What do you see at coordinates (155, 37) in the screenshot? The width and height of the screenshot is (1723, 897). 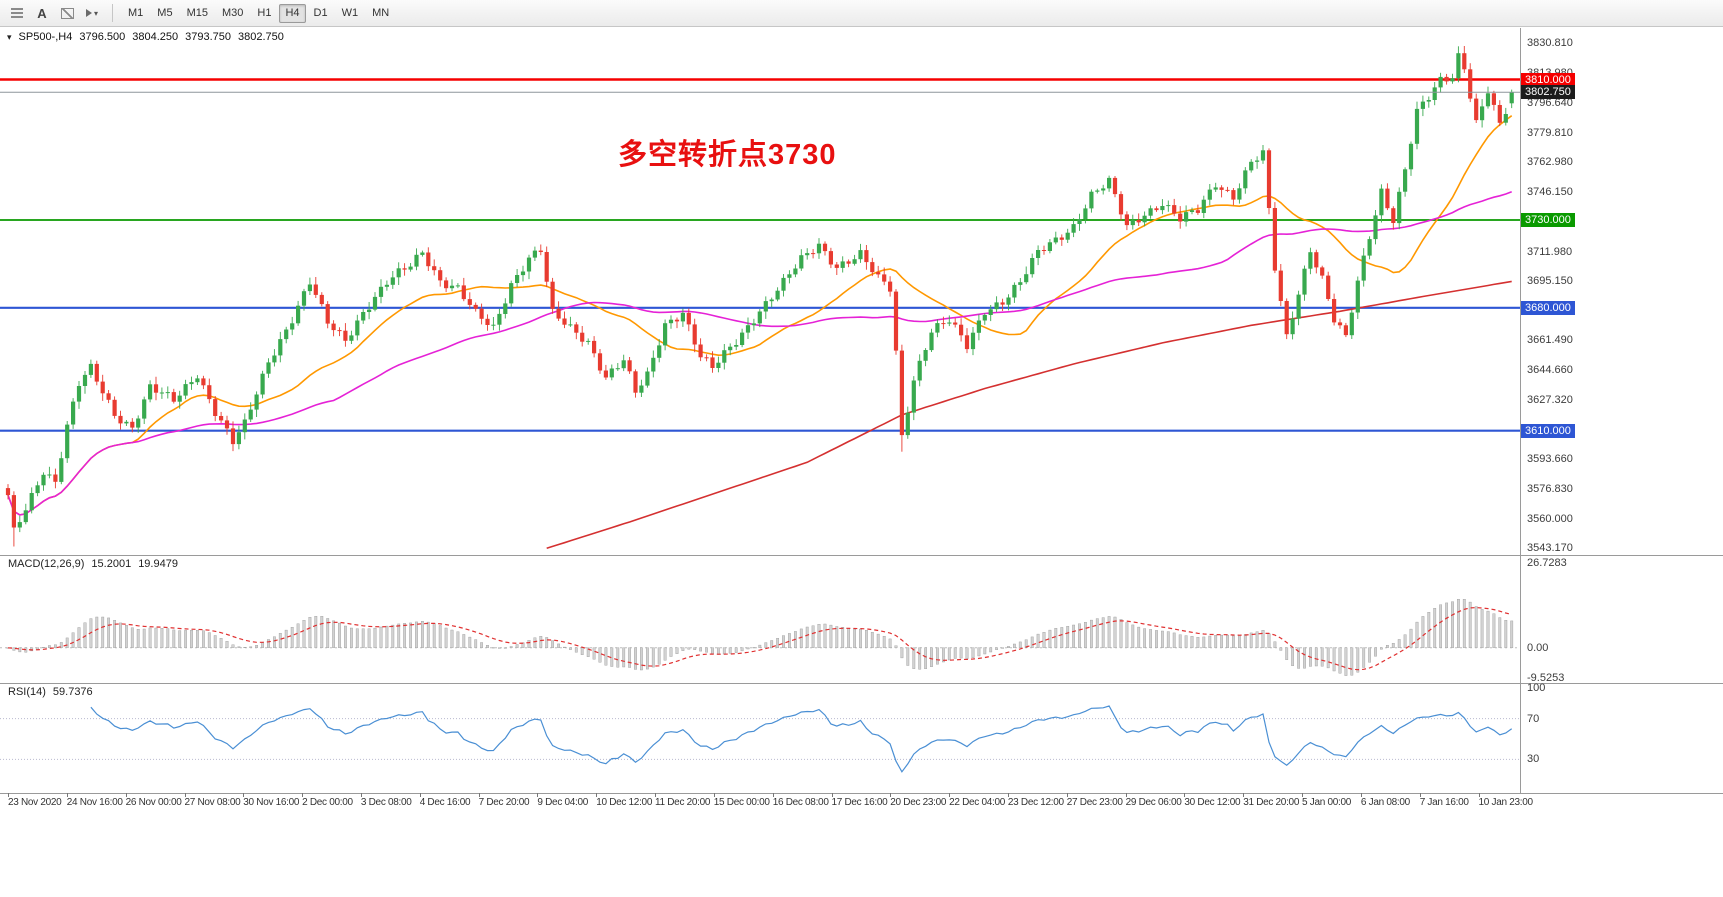 I see `high-value: 3804.250` at bounding box center [155, 37].